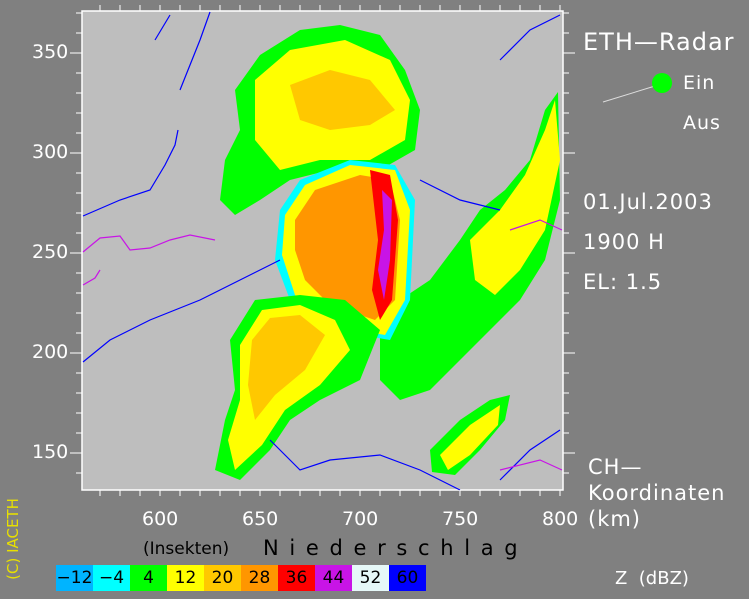 This screenshot has height=599, width=749. Describe the element at coordinates (260, 519) in the screenshot. I see `x-tick-label: 650` at that location.